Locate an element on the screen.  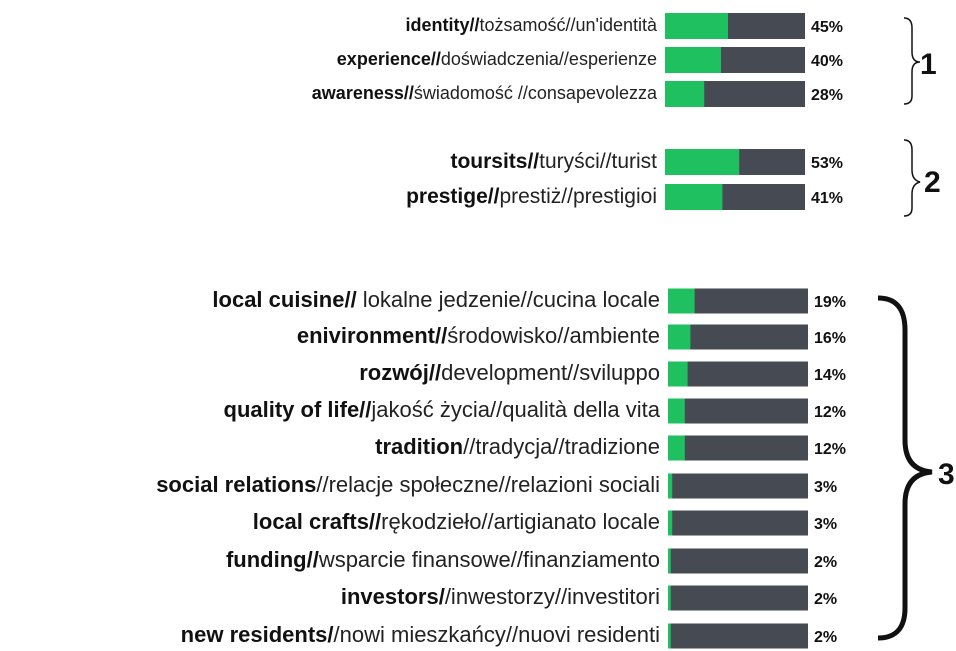
label-bold: awareness// is located at coordinates (363, 93).